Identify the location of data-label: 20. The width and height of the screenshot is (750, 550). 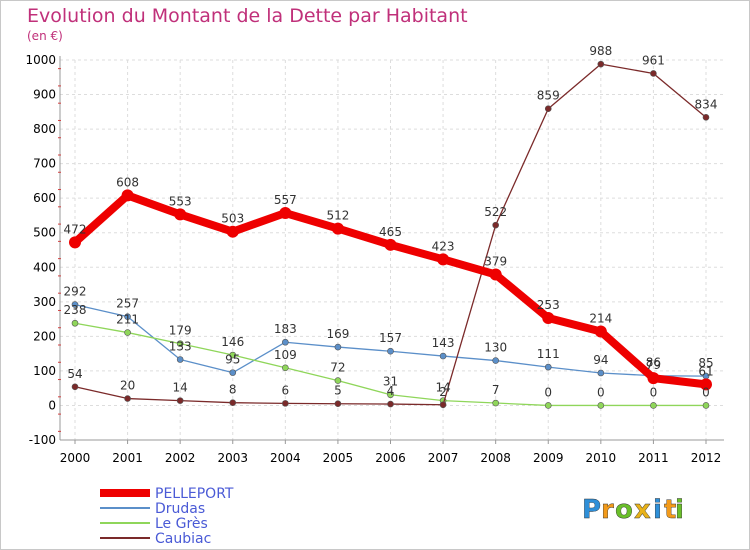
(127, 386).